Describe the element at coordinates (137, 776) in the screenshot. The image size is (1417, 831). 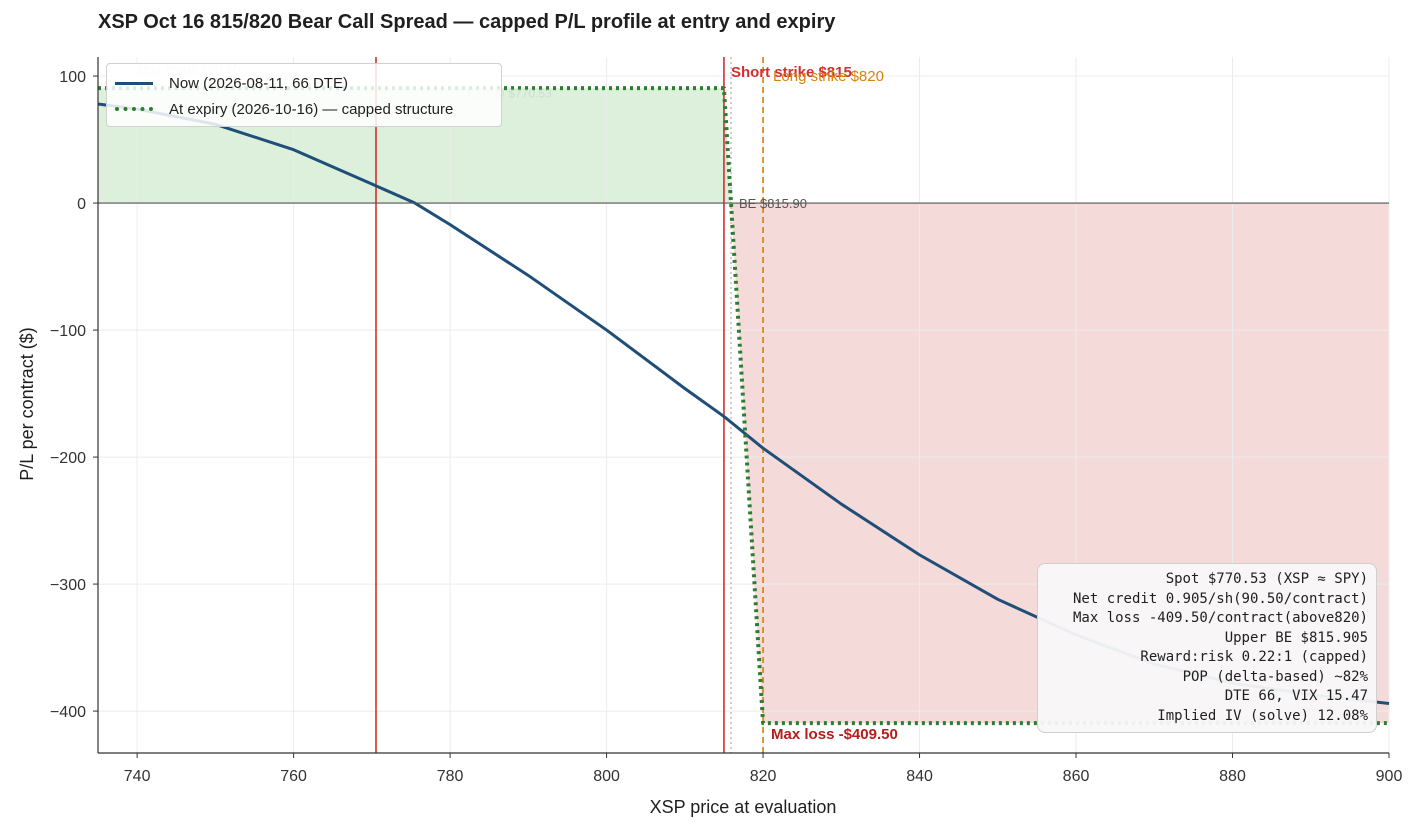
I see `x-tick-label: 740` at that location.